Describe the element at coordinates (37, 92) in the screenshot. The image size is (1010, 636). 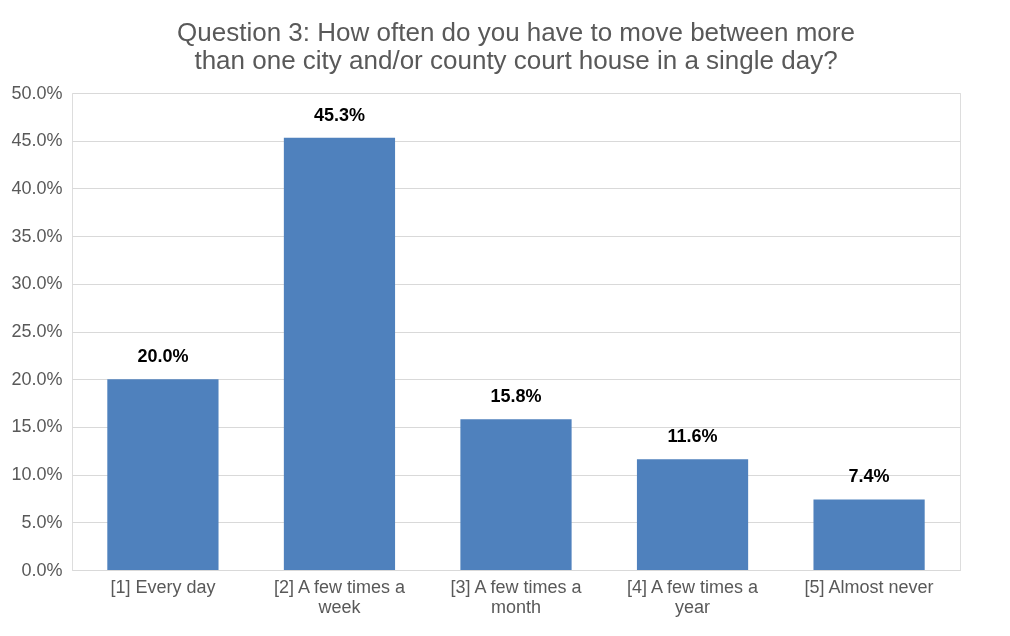
I see `y-tick-label: 50.0%` at that location.